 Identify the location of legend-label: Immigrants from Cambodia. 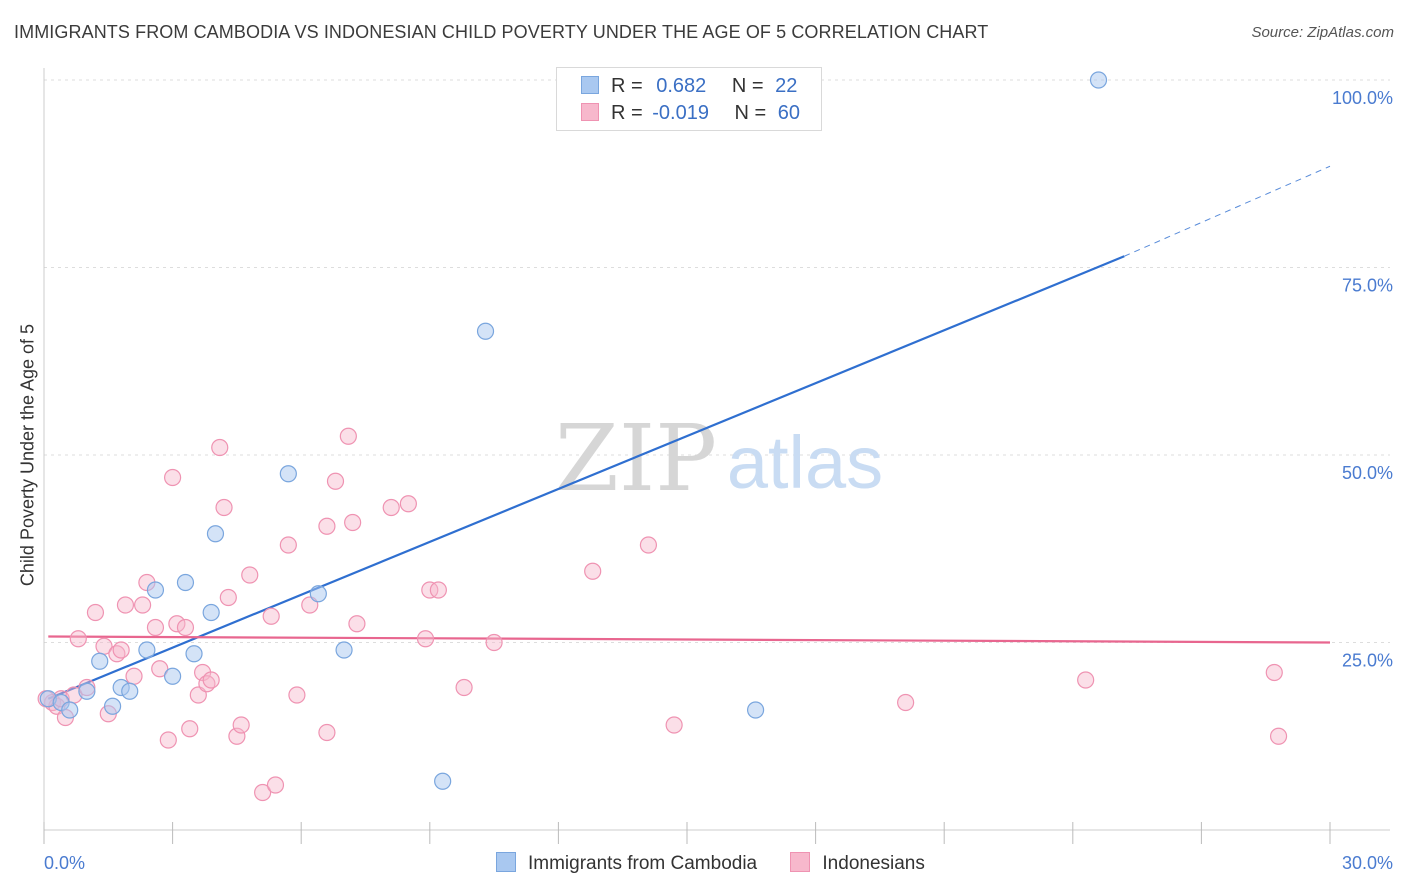
(643, 863).